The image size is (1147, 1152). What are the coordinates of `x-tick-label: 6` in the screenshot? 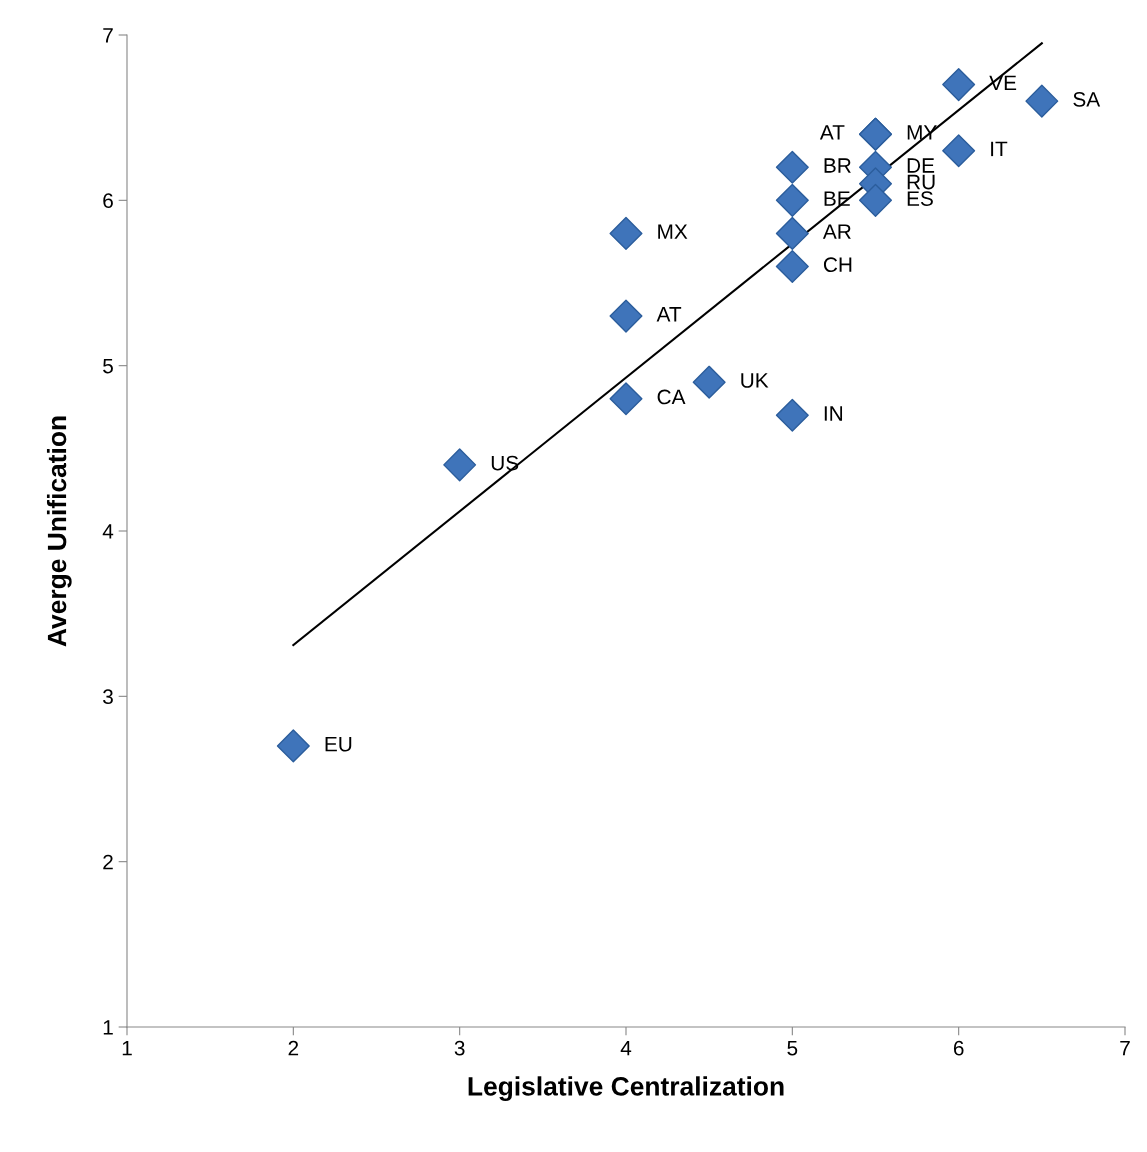 It's located at (958, 1048).